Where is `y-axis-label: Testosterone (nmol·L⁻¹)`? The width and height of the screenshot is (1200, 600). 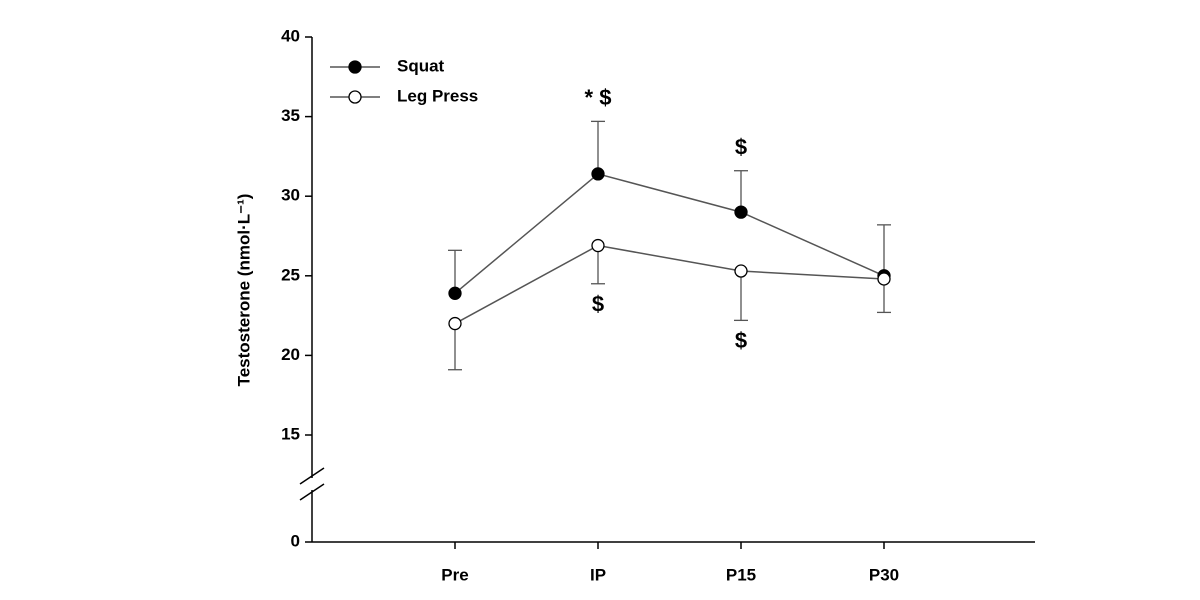
y-axis-label: Testosterone (nmol·L⁻¹) is located at coordinates (243, 290).